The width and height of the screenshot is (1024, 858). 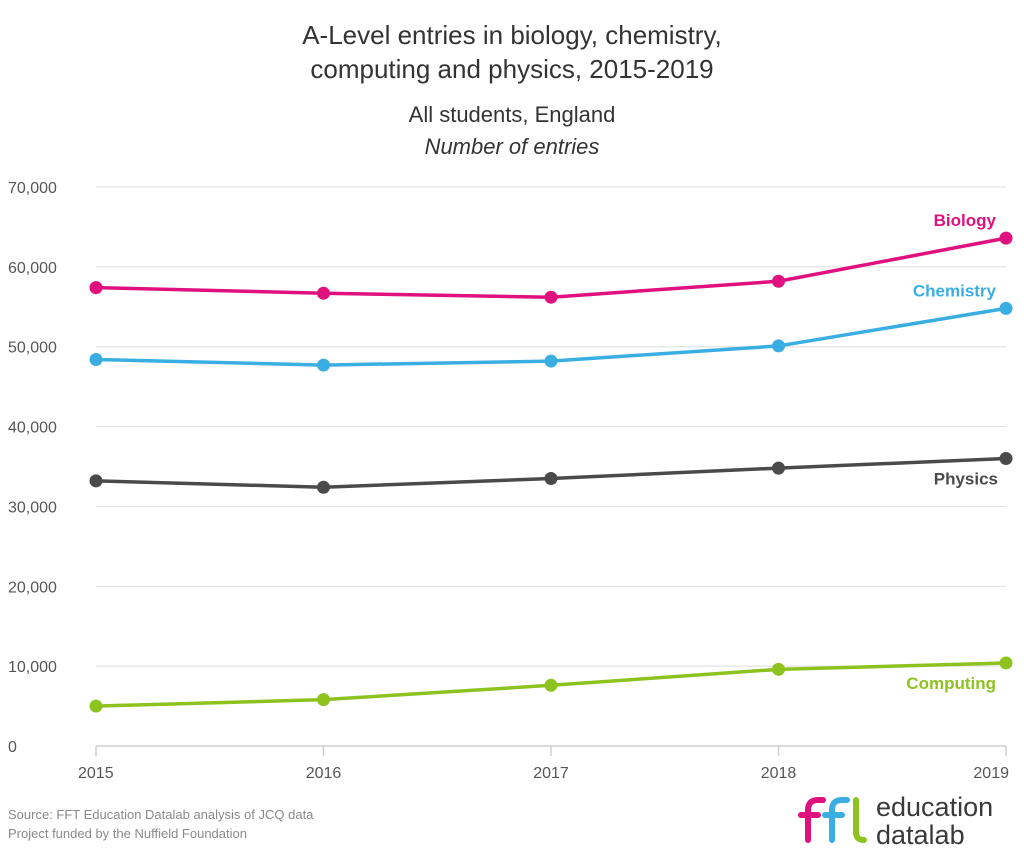 I want to click on biology-series-line, so click(x=551, y=267).